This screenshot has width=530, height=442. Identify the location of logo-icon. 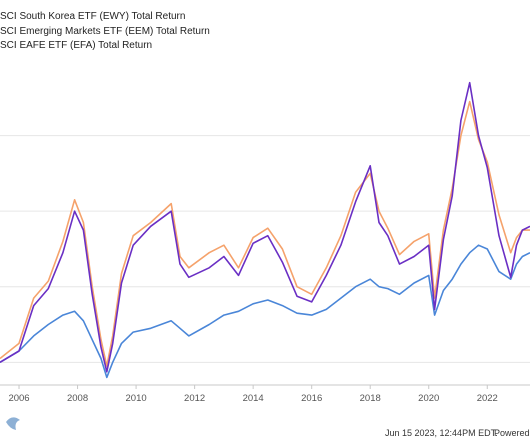
(13, 423).